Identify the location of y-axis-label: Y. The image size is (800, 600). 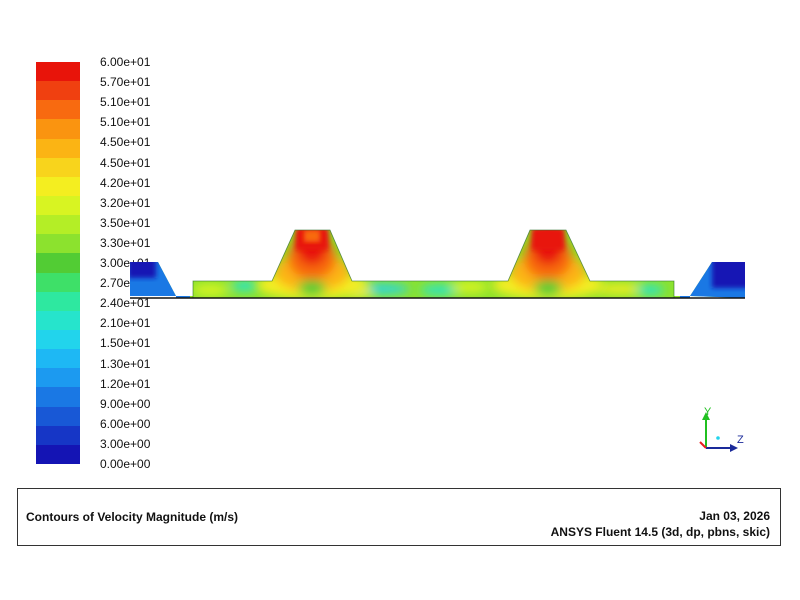
(708, 412).